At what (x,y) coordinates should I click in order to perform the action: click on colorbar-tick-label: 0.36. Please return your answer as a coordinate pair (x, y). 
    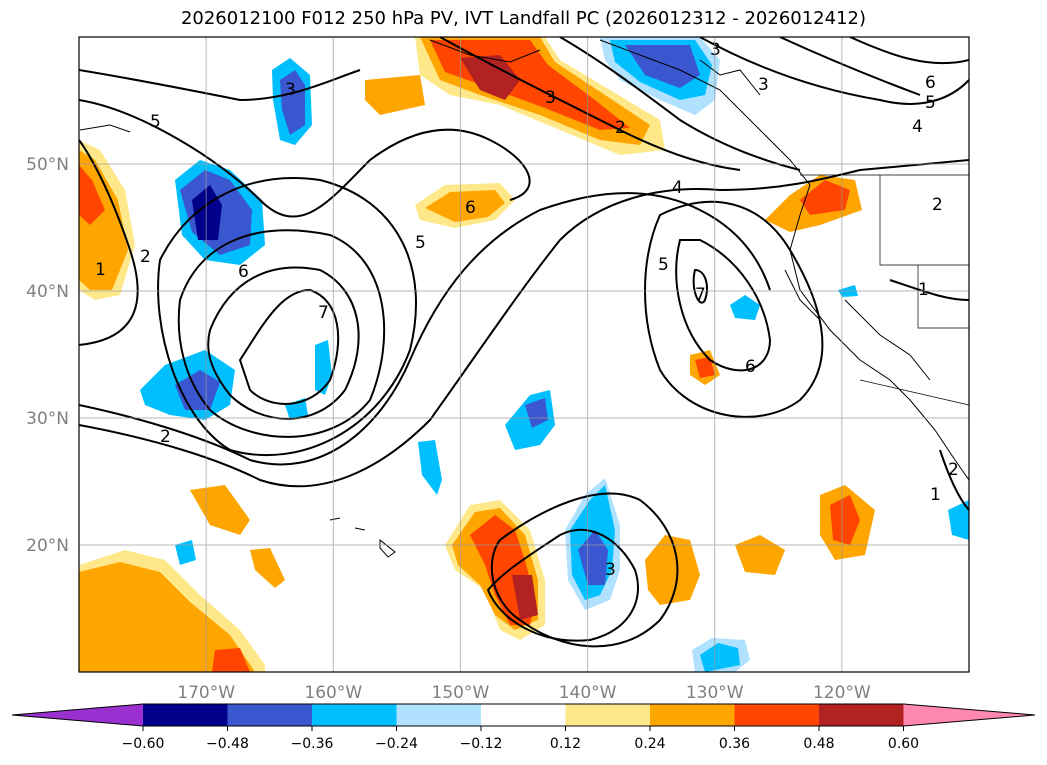
    Looking at the image, I should click on (734, 744).